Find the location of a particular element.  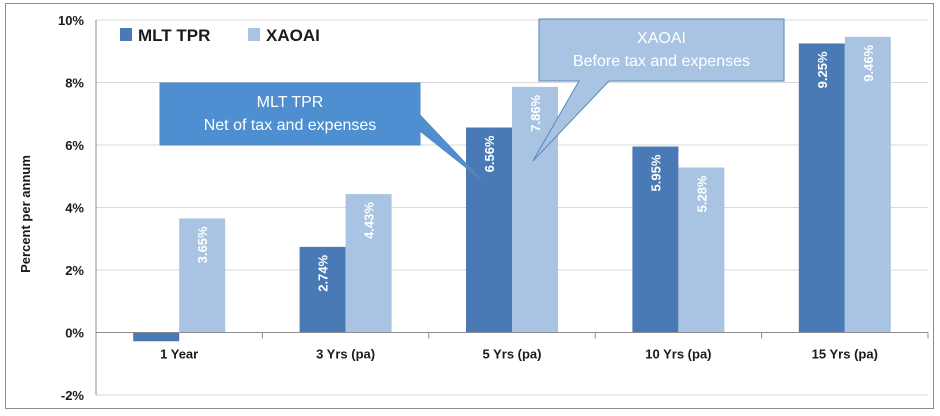

x-tick-label: 3 Yrs (pa) is located at coordinates (345, 354).